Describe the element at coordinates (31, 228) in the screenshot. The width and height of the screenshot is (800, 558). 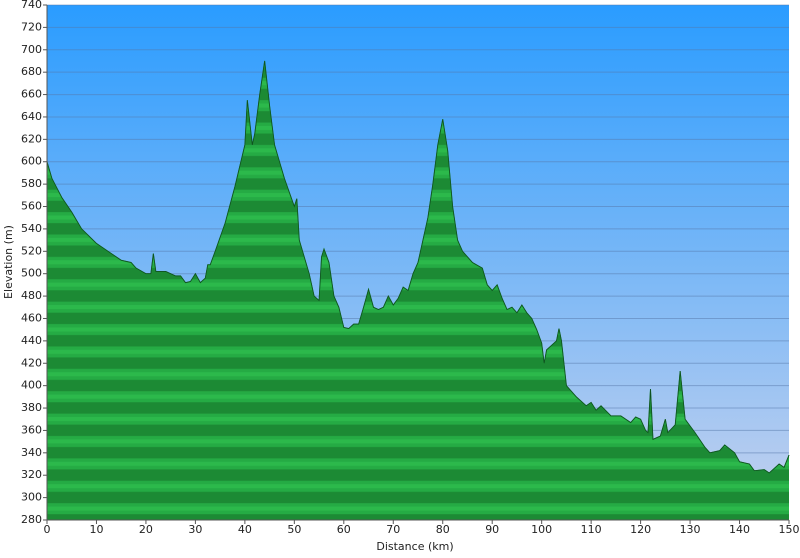
I see `y-tick-label: 540` at that location.